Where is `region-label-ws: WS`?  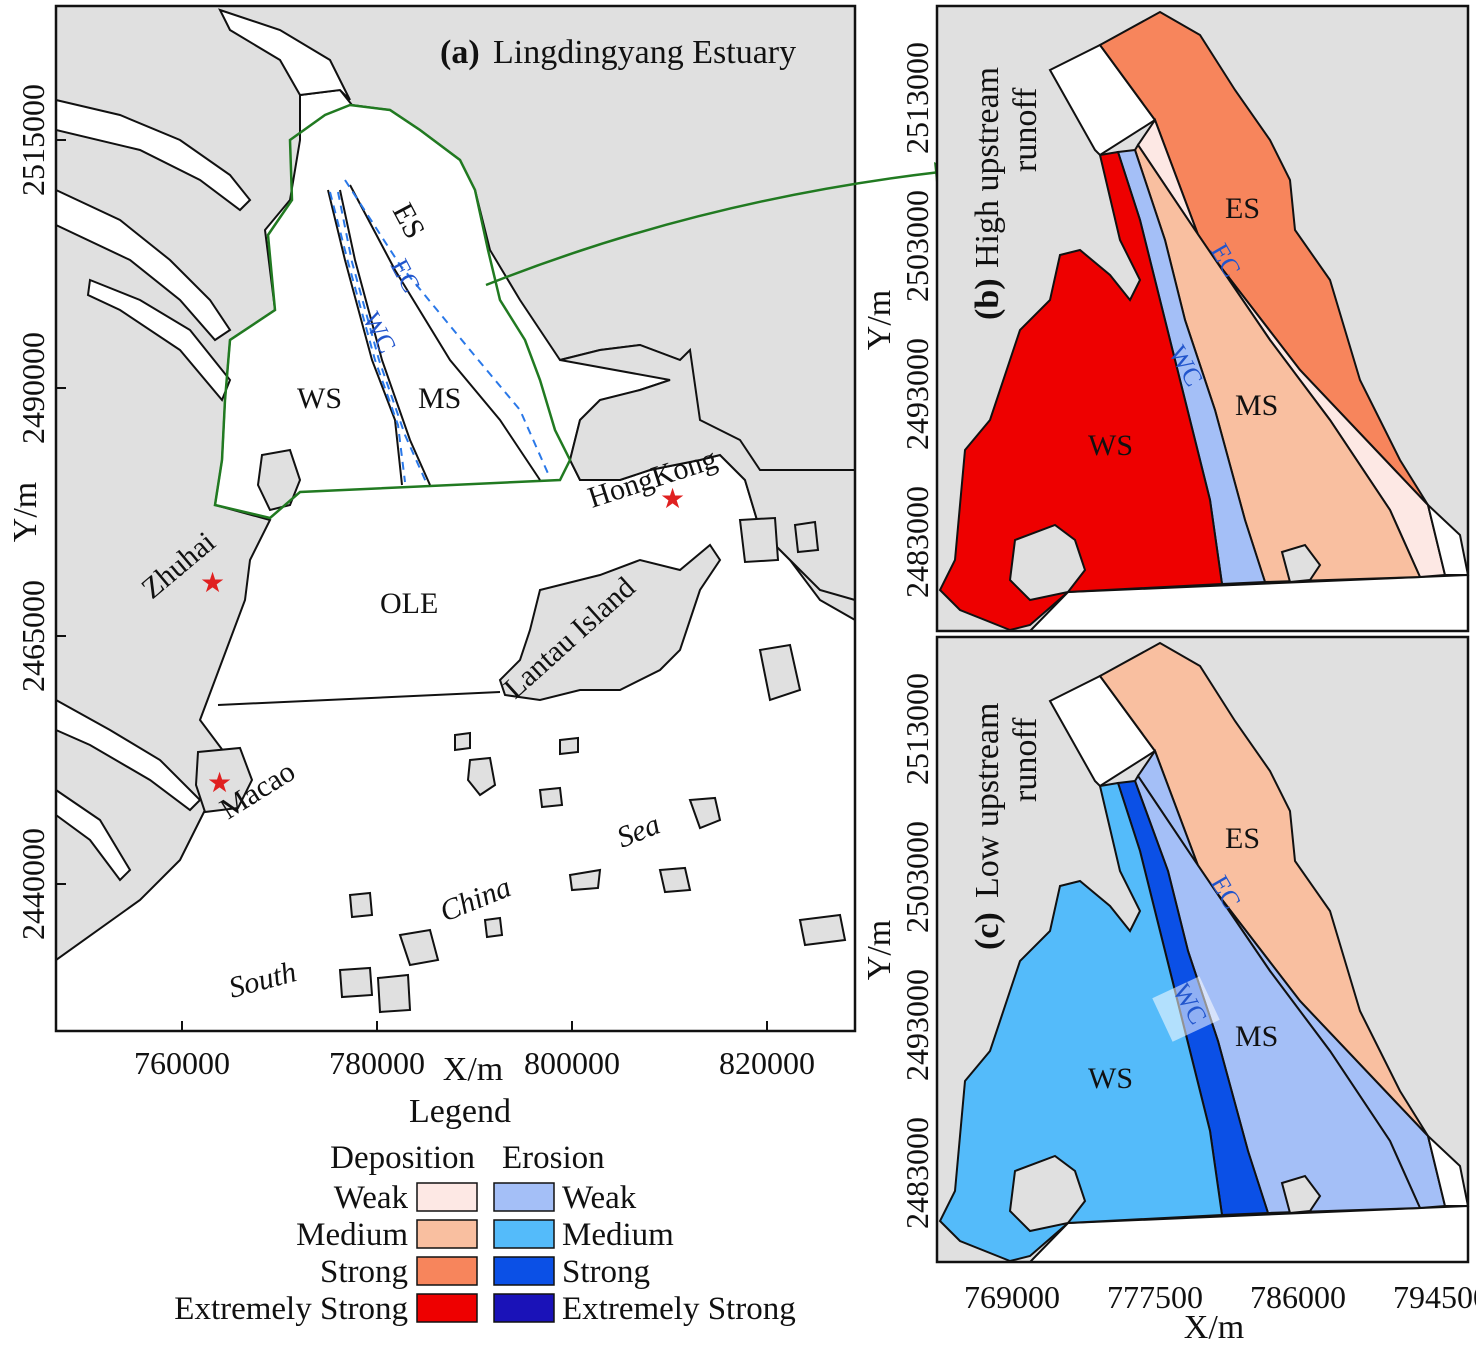 region-label-ws: WS is located at coordinates (319, 398).